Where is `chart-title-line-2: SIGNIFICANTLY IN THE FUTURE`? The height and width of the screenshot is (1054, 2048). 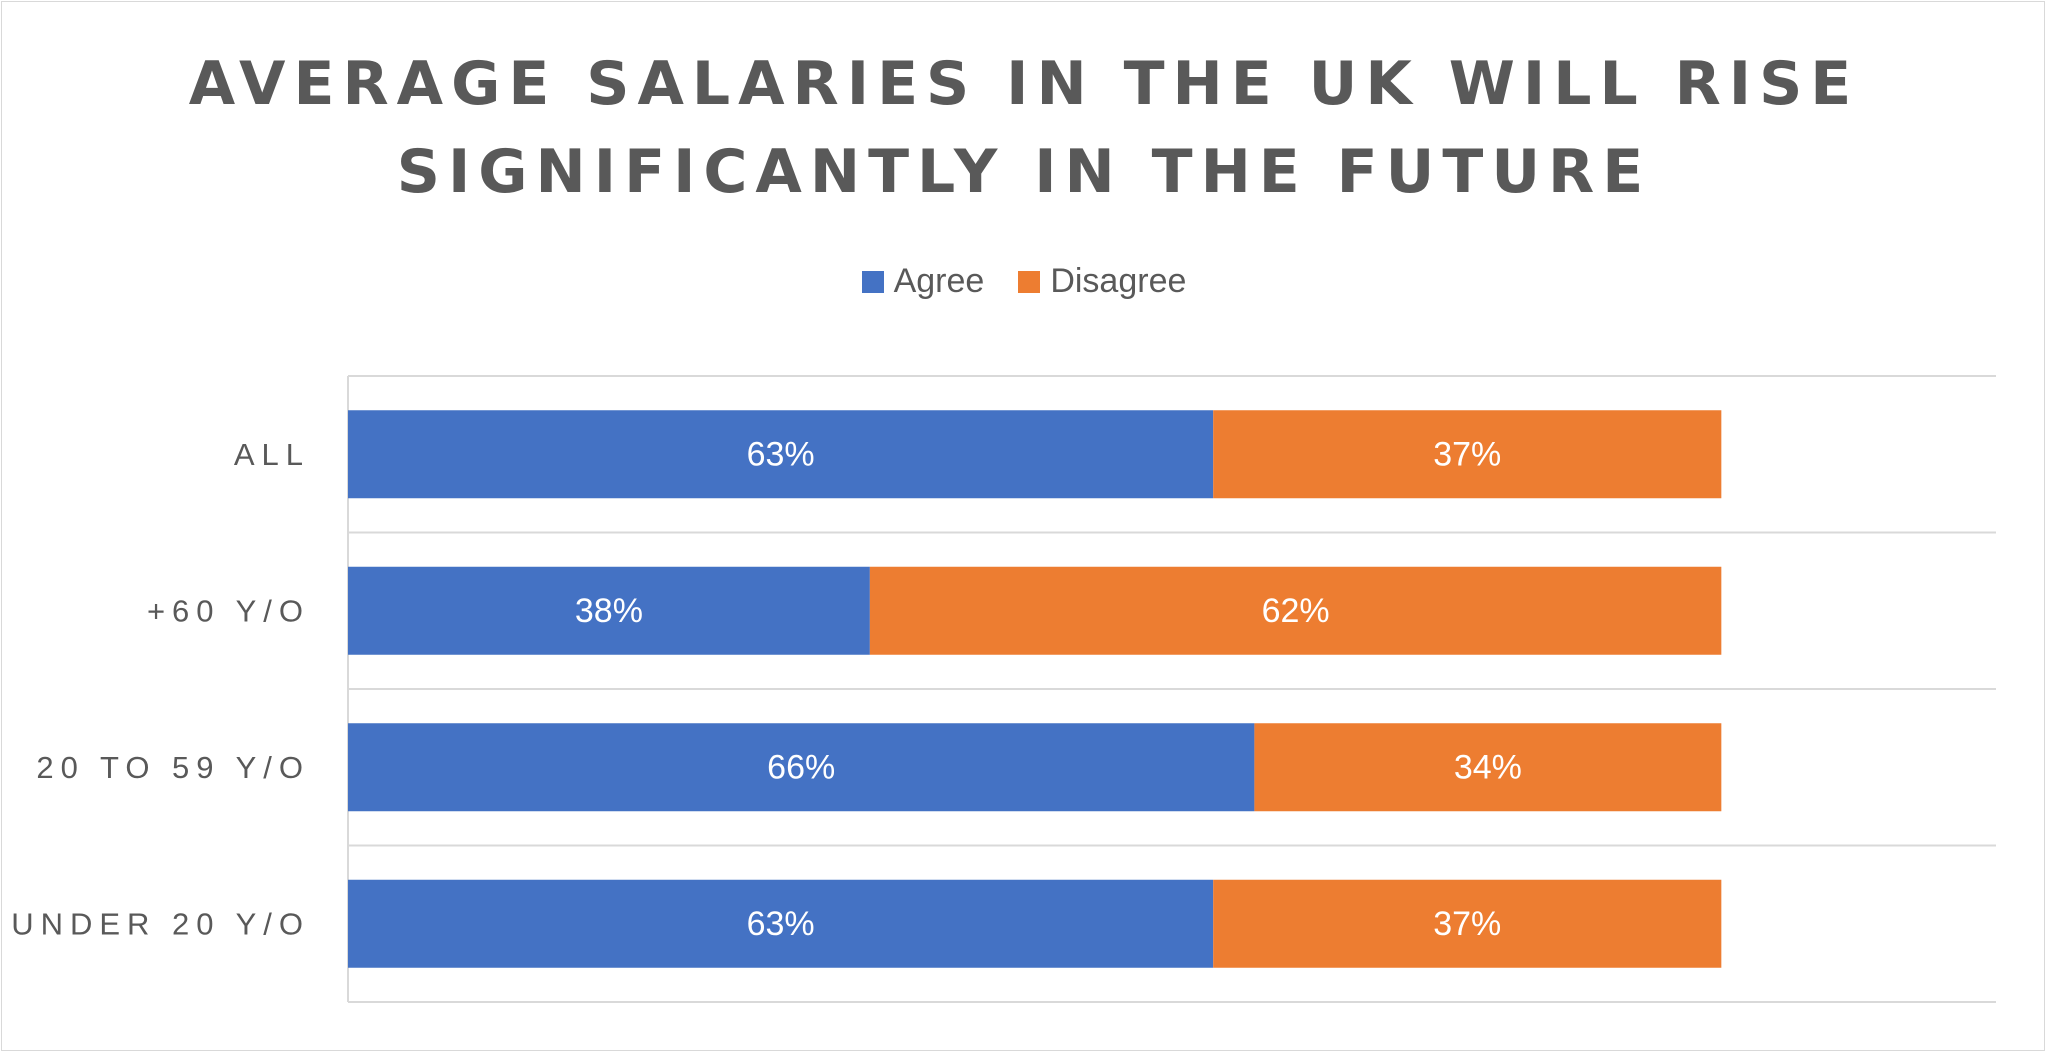 chart-title-line-2: SIGNIFICANTLY IN THE FUTURE is located at coordinates (1024, 172).